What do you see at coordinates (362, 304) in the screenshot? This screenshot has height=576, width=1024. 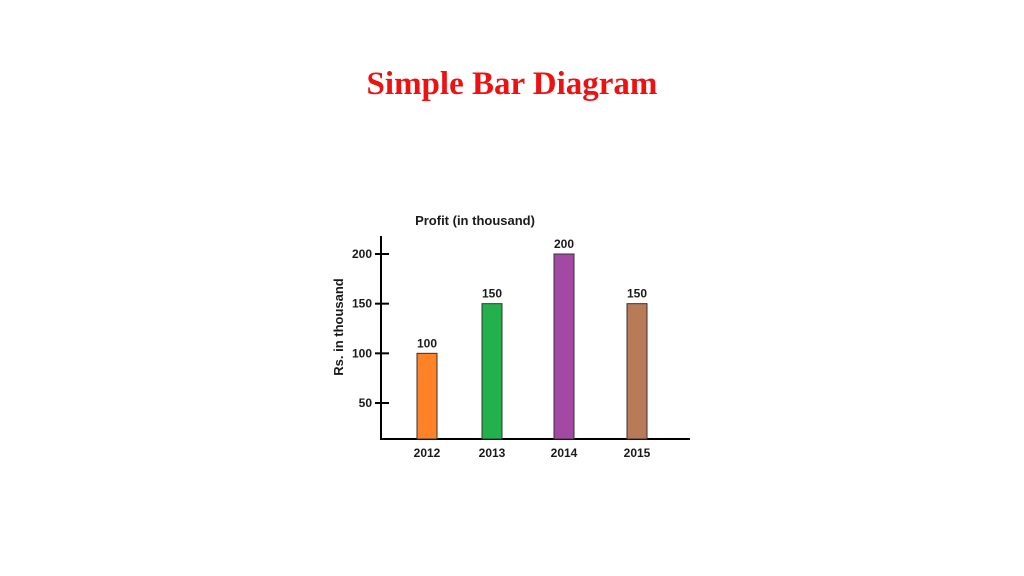 I see `y-tick-label: 150` at bounding box center [362, 304].